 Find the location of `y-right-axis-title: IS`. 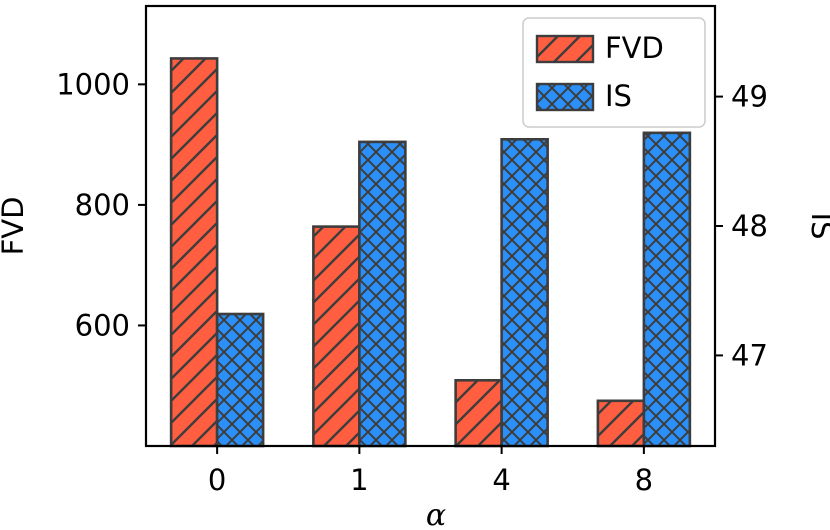

y-right-axis-title: IS is located at coordinates (817, 226).